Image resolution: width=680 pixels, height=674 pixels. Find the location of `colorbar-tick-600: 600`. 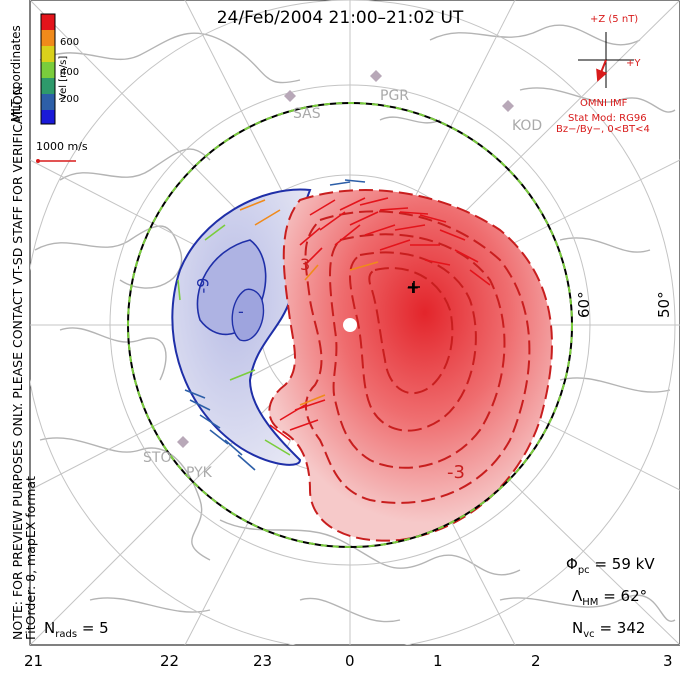

colorbar-tick-600: 600 is located at coordinates (70, 42).